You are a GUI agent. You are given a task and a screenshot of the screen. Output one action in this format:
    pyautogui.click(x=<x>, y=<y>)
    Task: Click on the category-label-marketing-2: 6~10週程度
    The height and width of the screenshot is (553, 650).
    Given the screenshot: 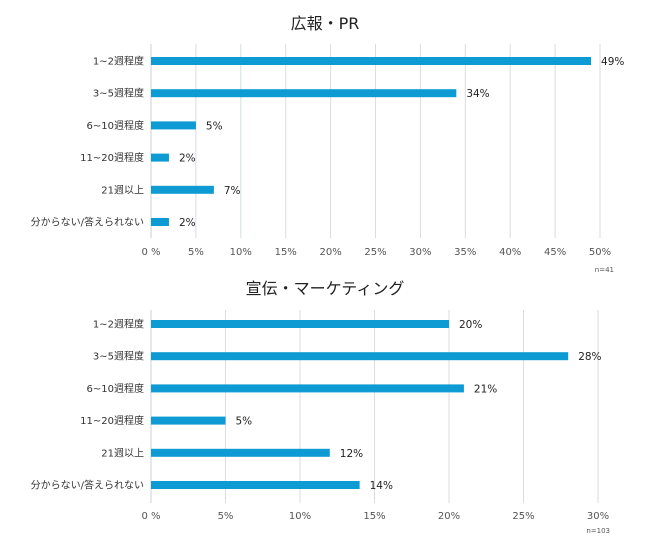 What is the action you would take?
    pyautogui.click(x=115, y=388)
    